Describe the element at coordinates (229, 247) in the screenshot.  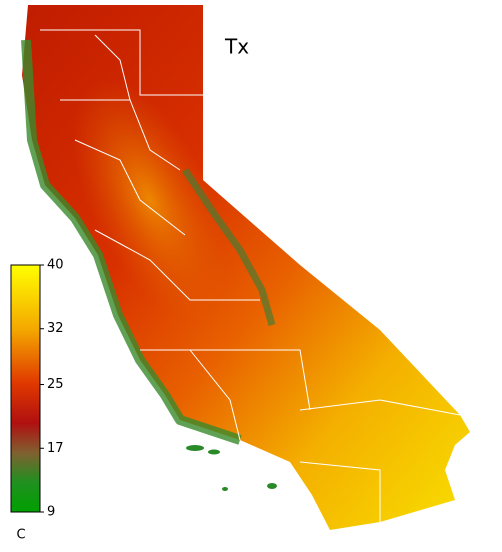
I see `sierra-green` at that location.